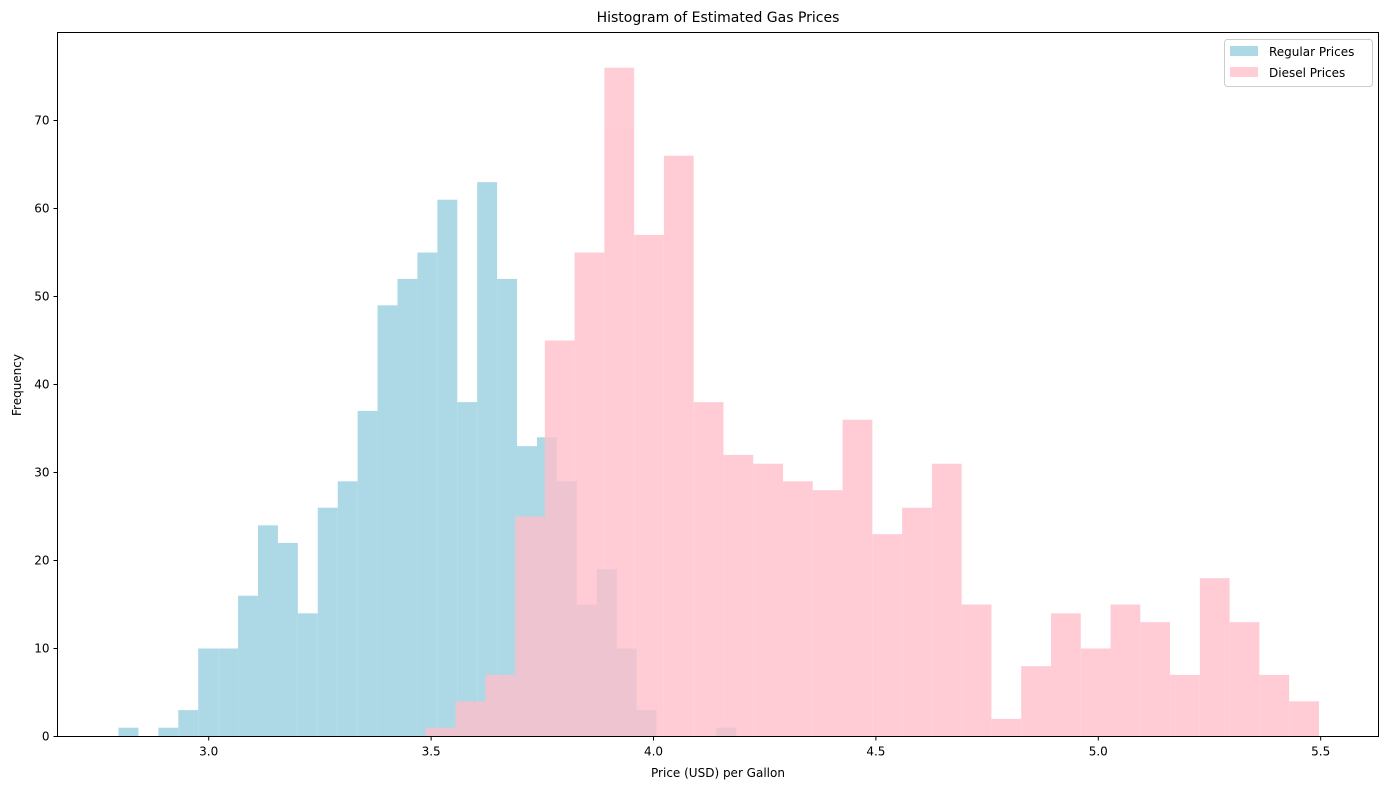 This screenshot has height=790, width=1389. I want to click on x-axis-label: Price (USD) per Gallon, so click(718, 773).